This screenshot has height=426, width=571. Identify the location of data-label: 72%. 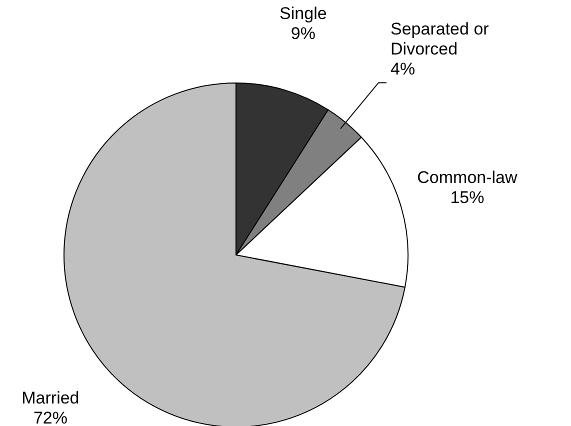
(50, 417).